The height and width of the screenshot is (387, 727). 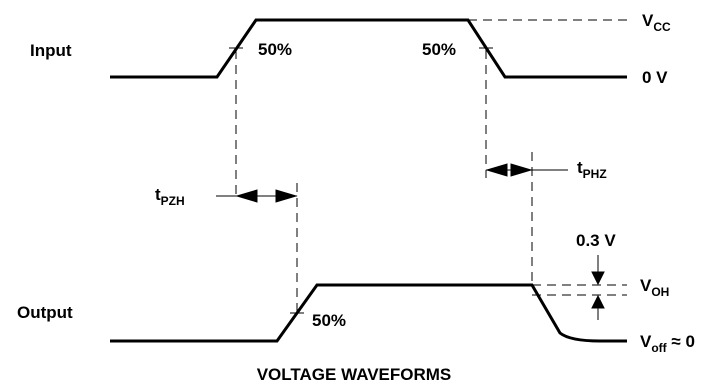 What do you see at coordinates (286, 196) in the screenshot?
I see `tpzh-arrow-right` at bounding box center [286, 196].